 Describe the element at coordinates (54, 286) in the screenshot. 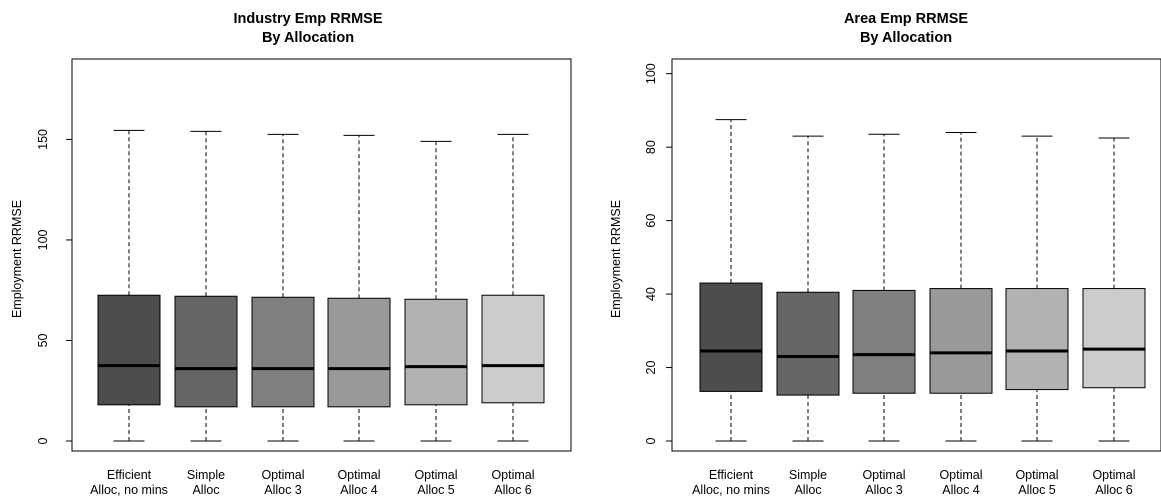

I see `y-axis: 0 50 100 150` at that location.